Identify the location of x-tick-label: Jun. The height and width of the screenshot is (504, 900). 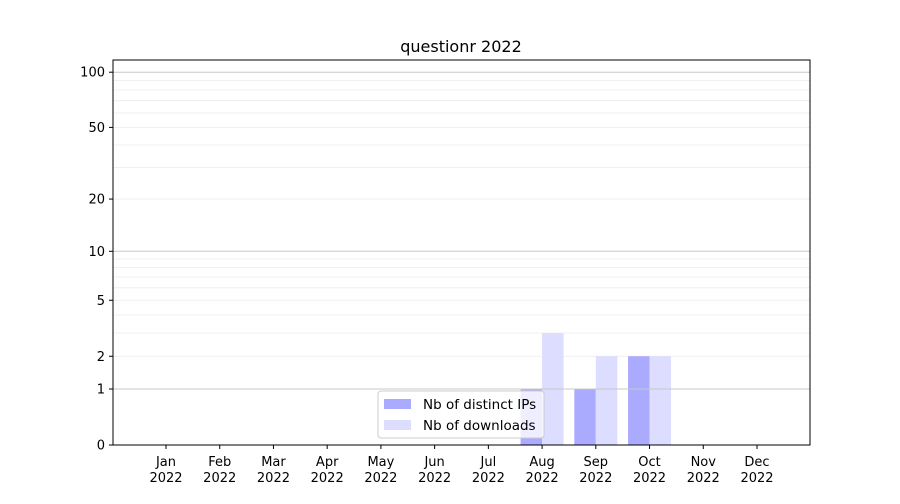
(433, 462).